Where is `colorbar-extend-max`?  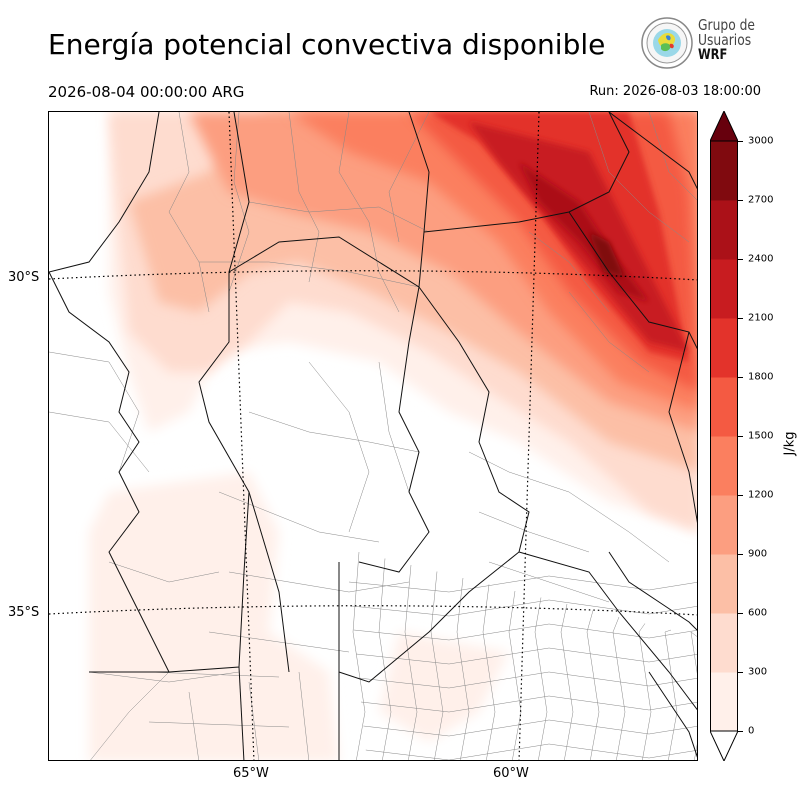
colorbar-extend-max is located at coordinates (724, 125).